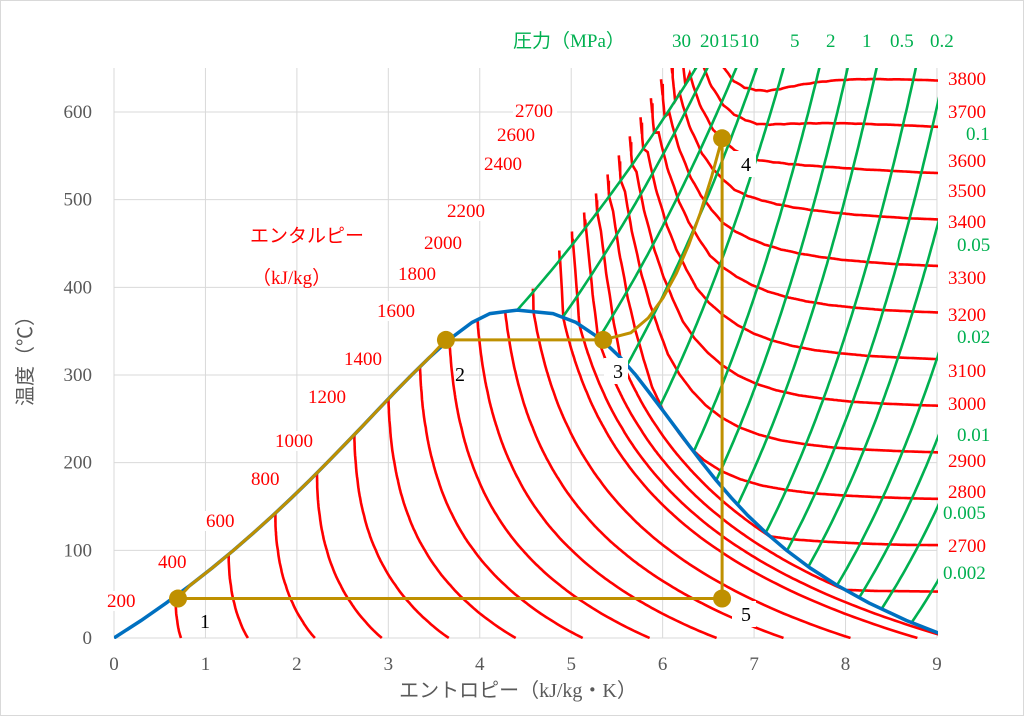  What do you see at coordinates (867, 41) in the screenshot?
I see `pressure-label-top: 1` at bounding box center [867, 41].